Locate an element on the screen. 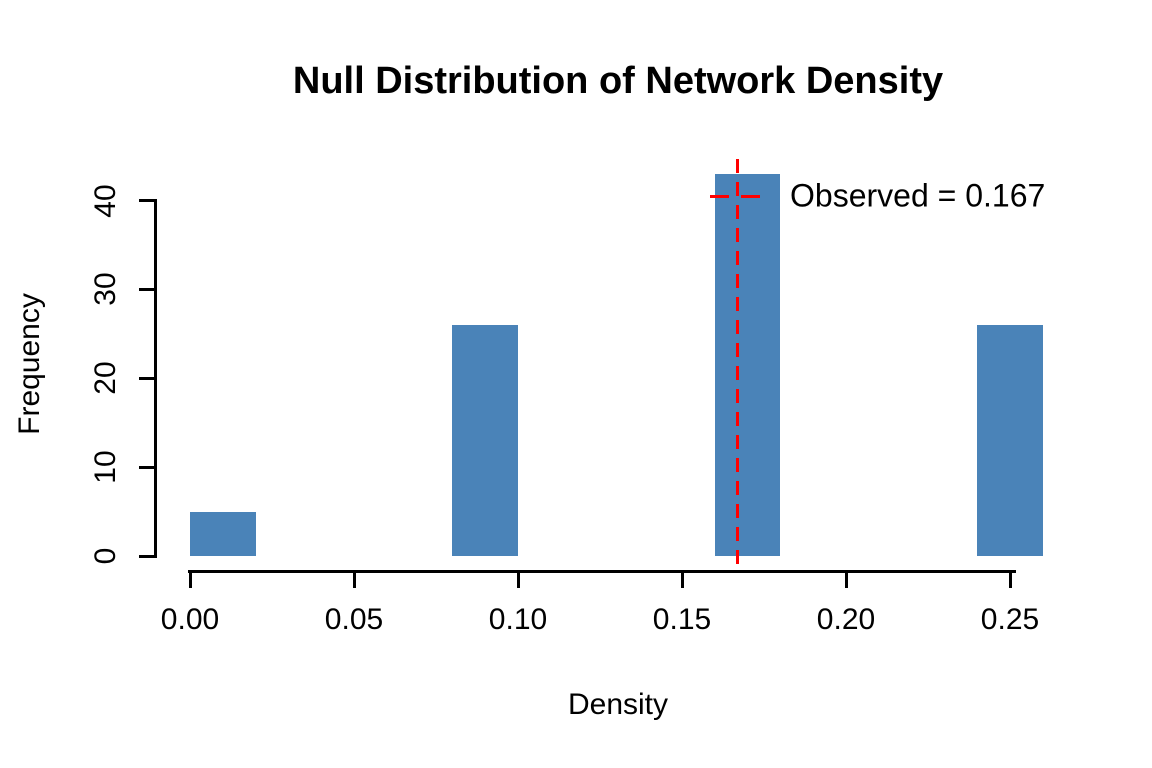 The height and width of the screenshot is (768, 1152). y-axis-tick-label: 20 is located at coordinates (105, 378).